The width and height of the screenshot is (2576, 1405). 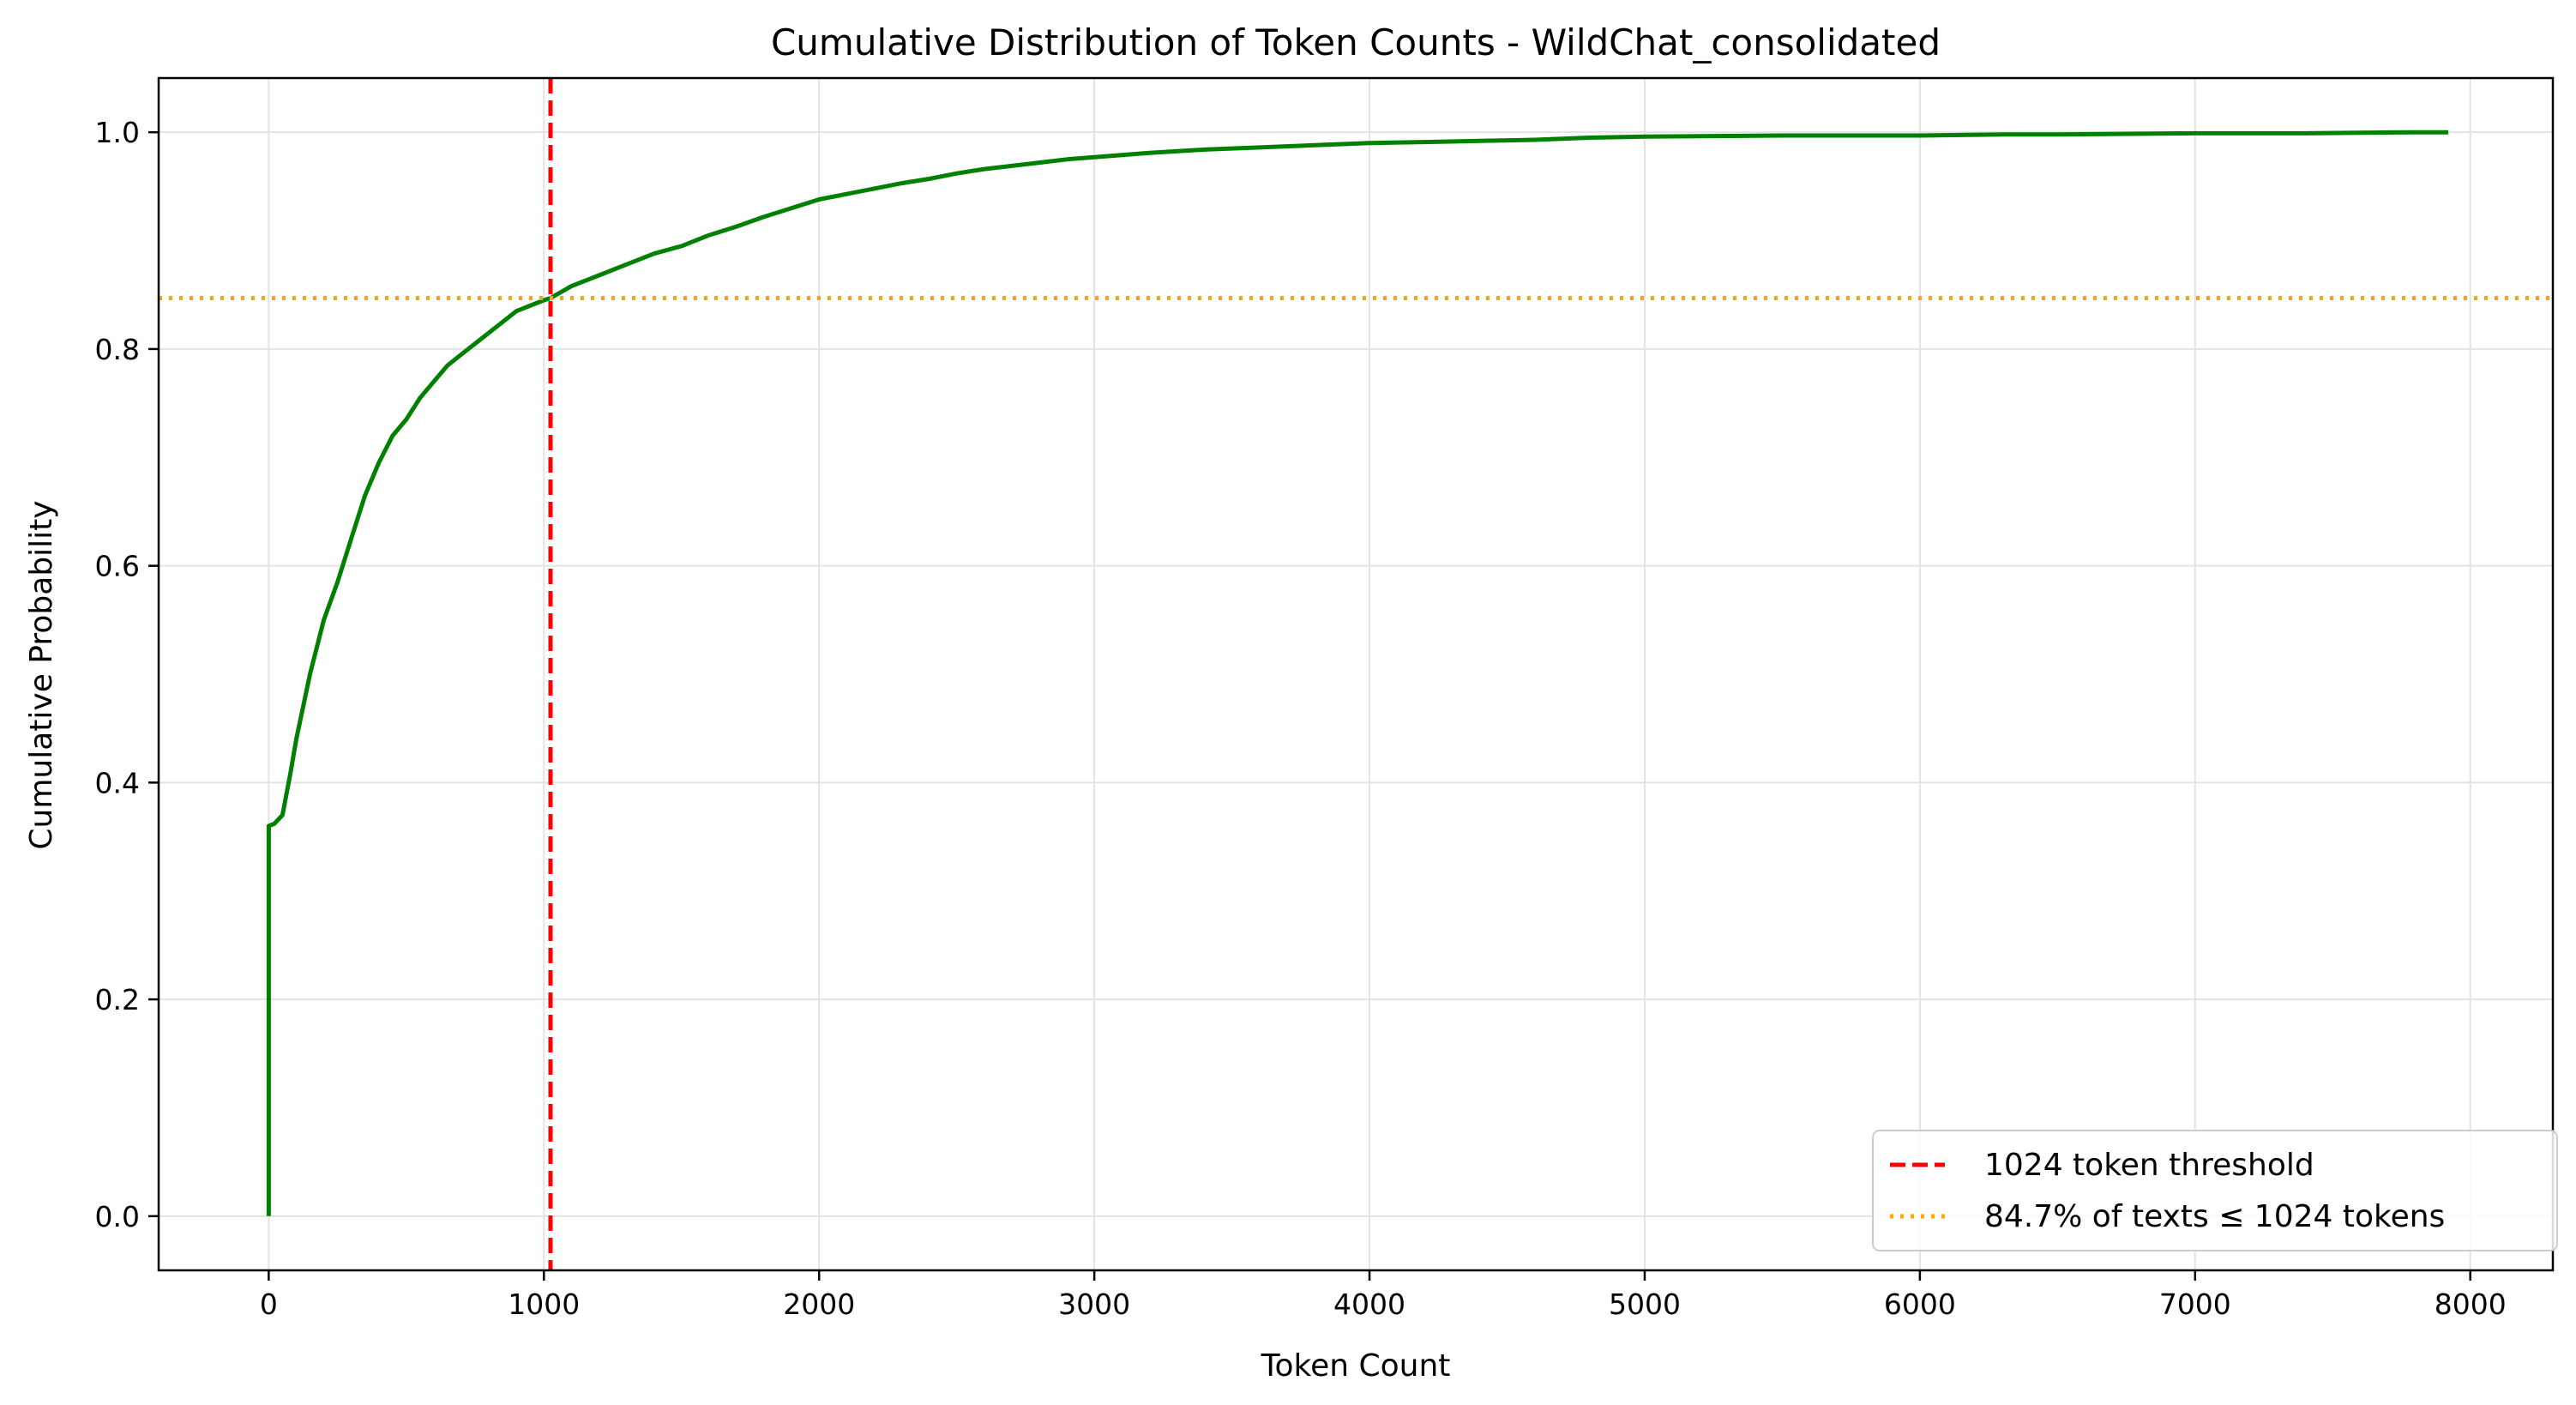 What do you see at coordinates (2214, 1216) in the screenshot?
I see `legend-label-percentage: 84.7% of texts ≤ 1024 tokens` at bounding box center [2214, 1216].